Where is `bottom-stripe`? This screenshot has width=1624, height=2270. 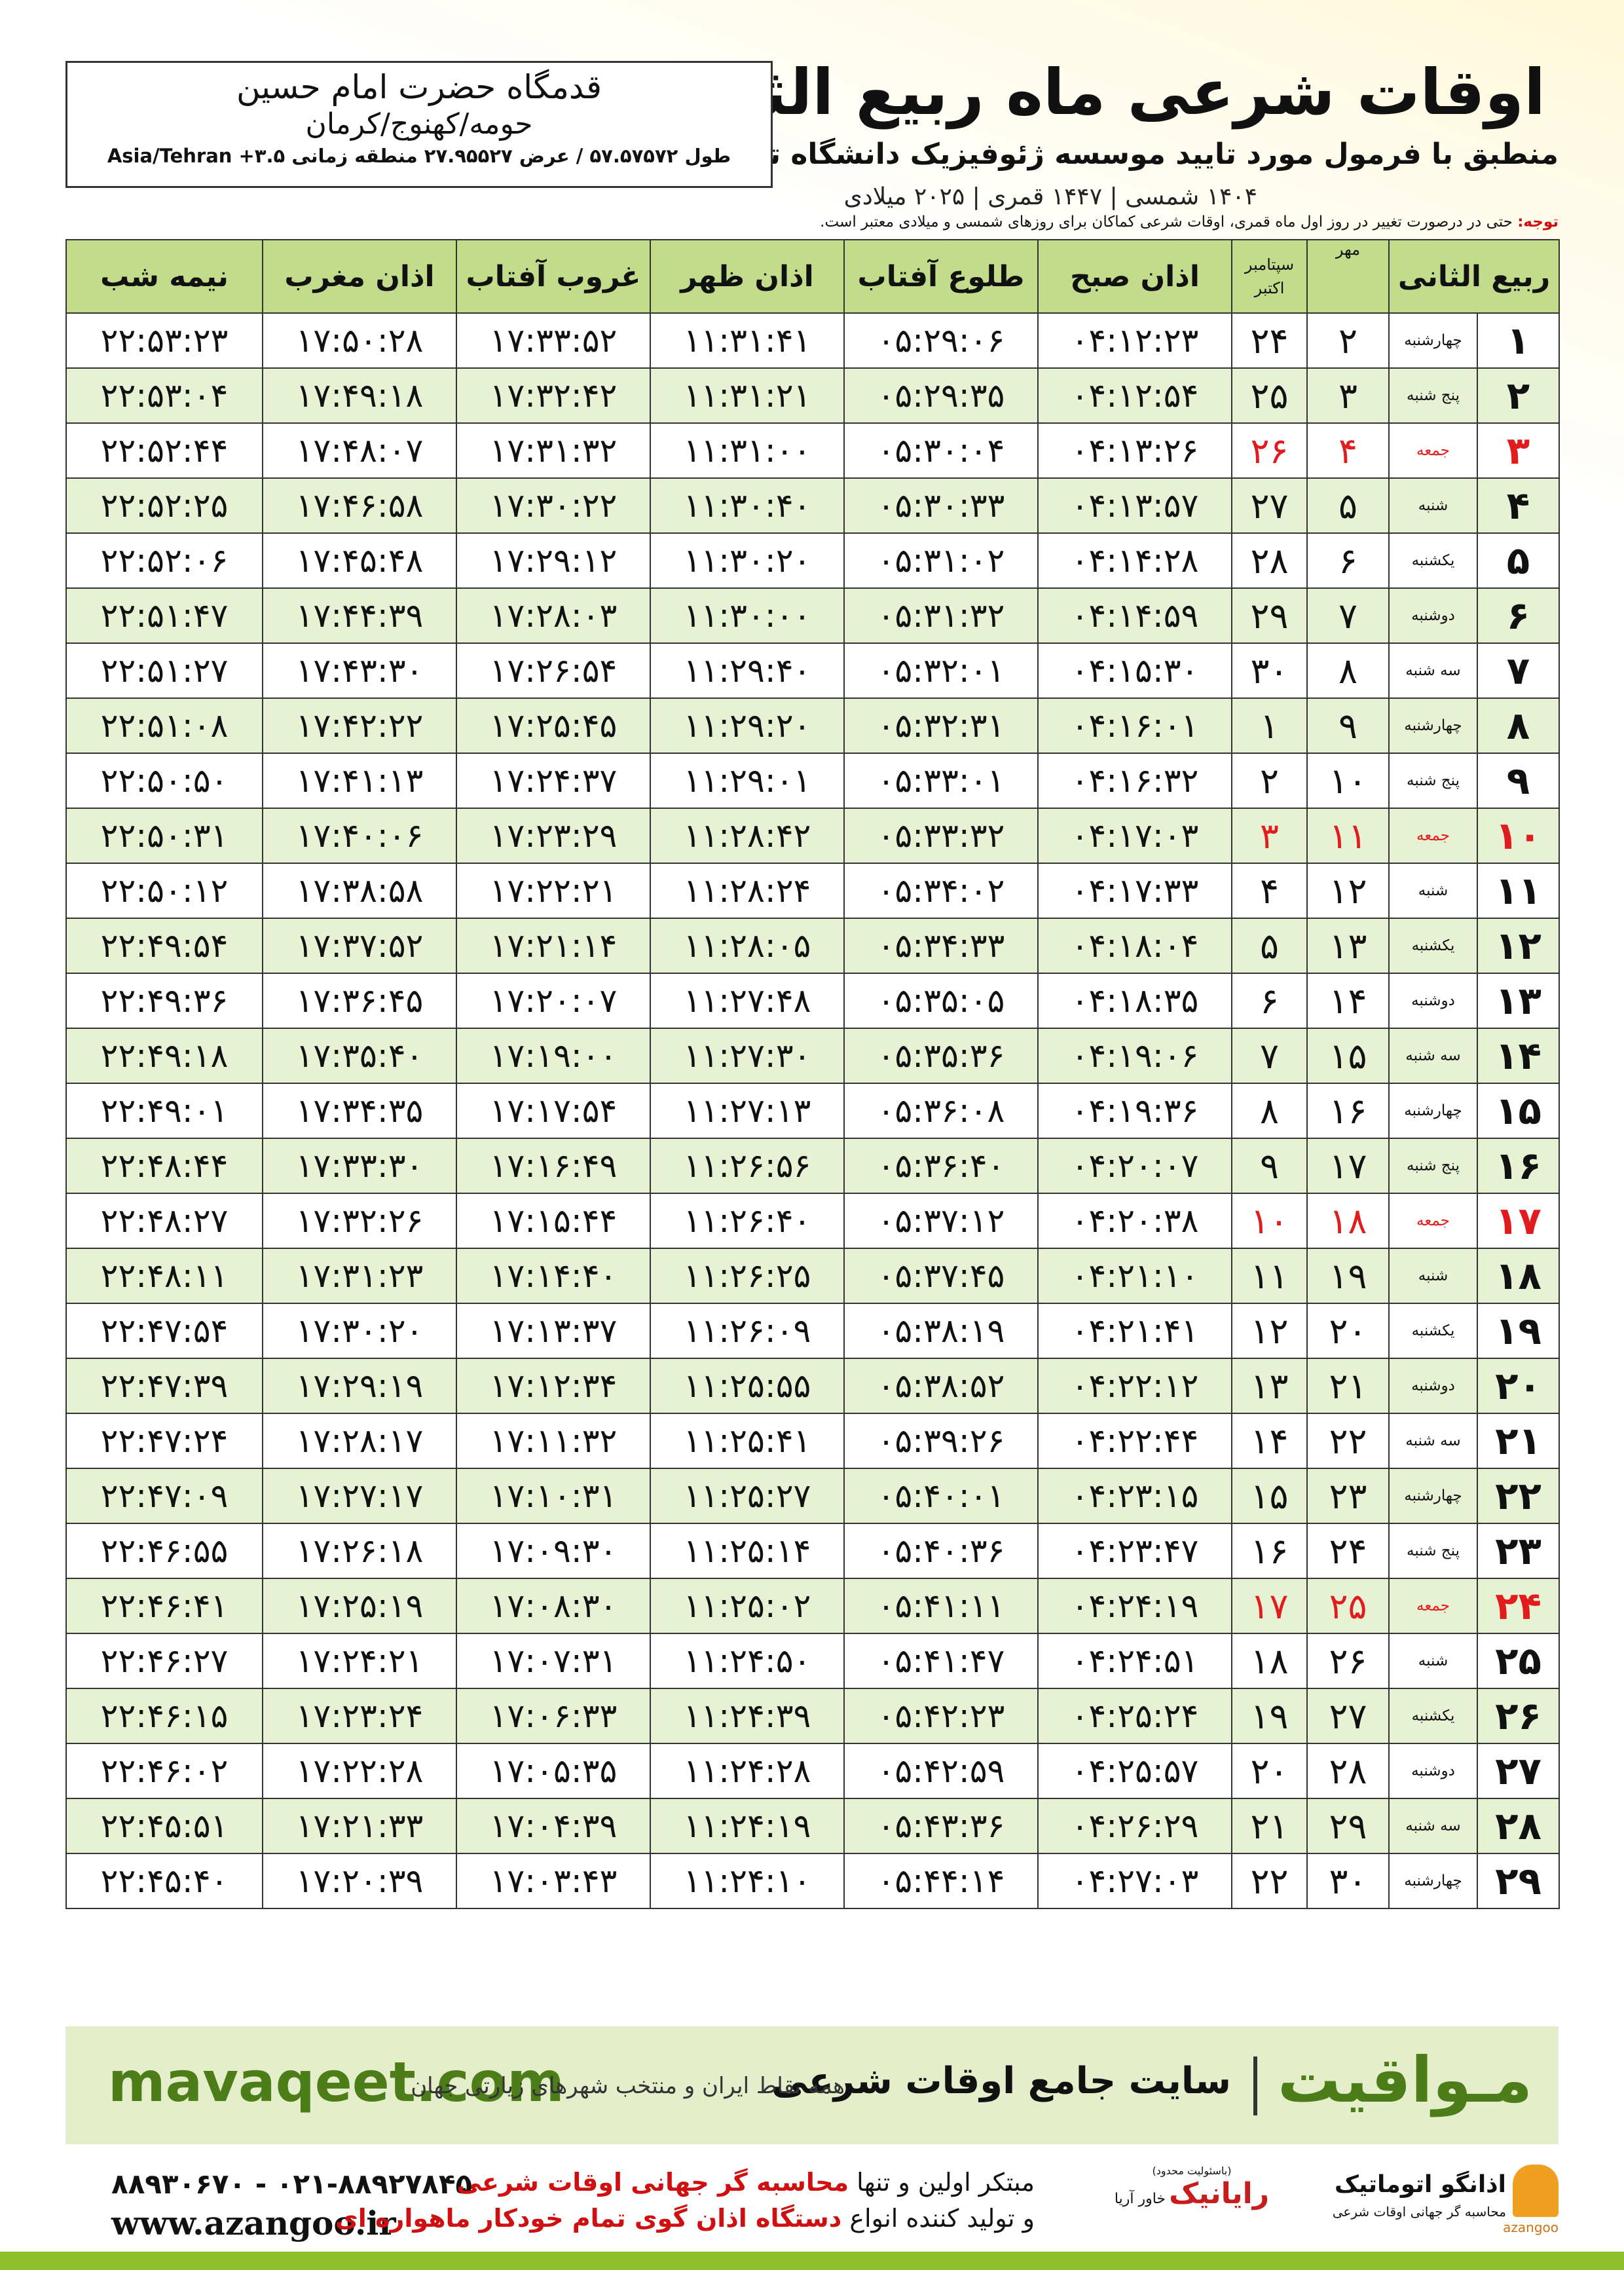 bottom-stripe is located at coordinates (812, 2261).